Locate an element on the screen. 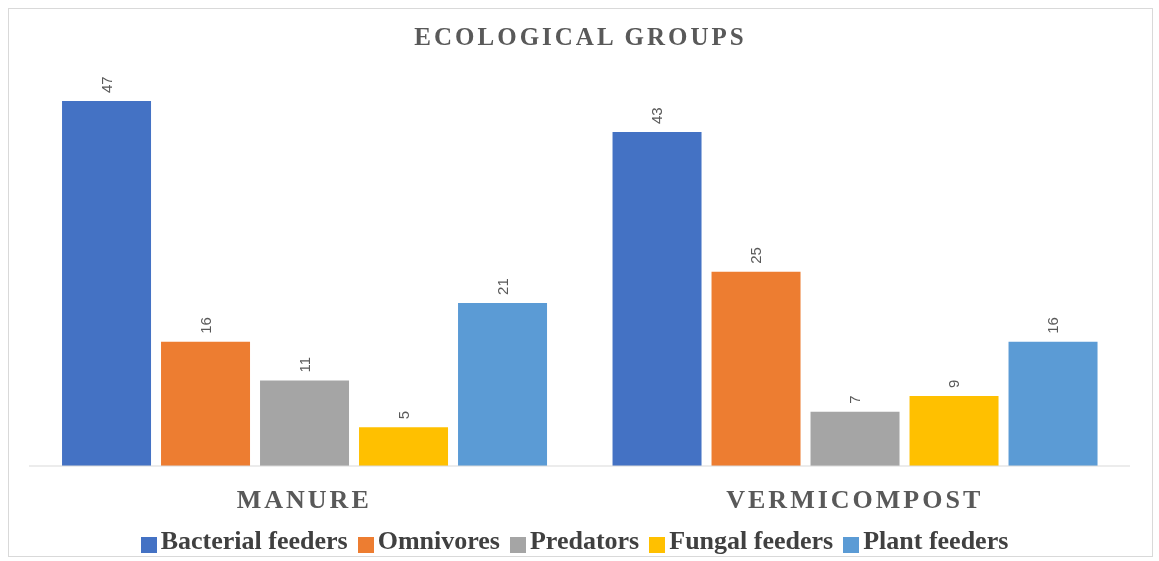  data-label: 21 is located at coordinates (502, 286).